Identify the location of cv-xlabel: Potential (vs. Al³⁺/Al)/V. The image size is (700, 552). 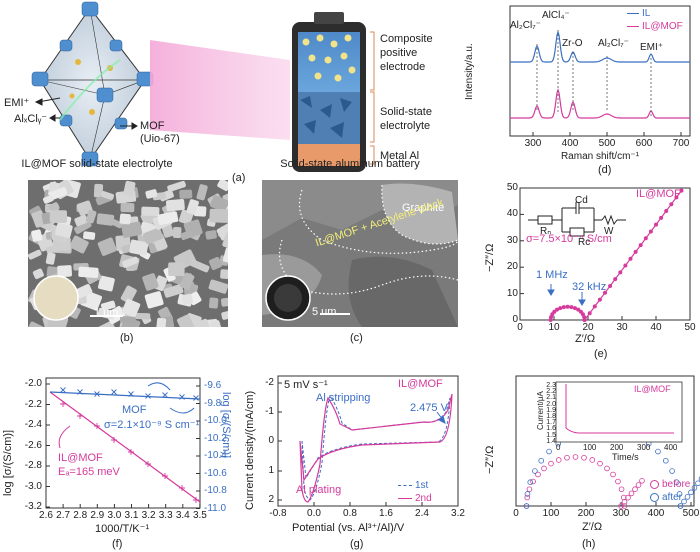
(348, 528).